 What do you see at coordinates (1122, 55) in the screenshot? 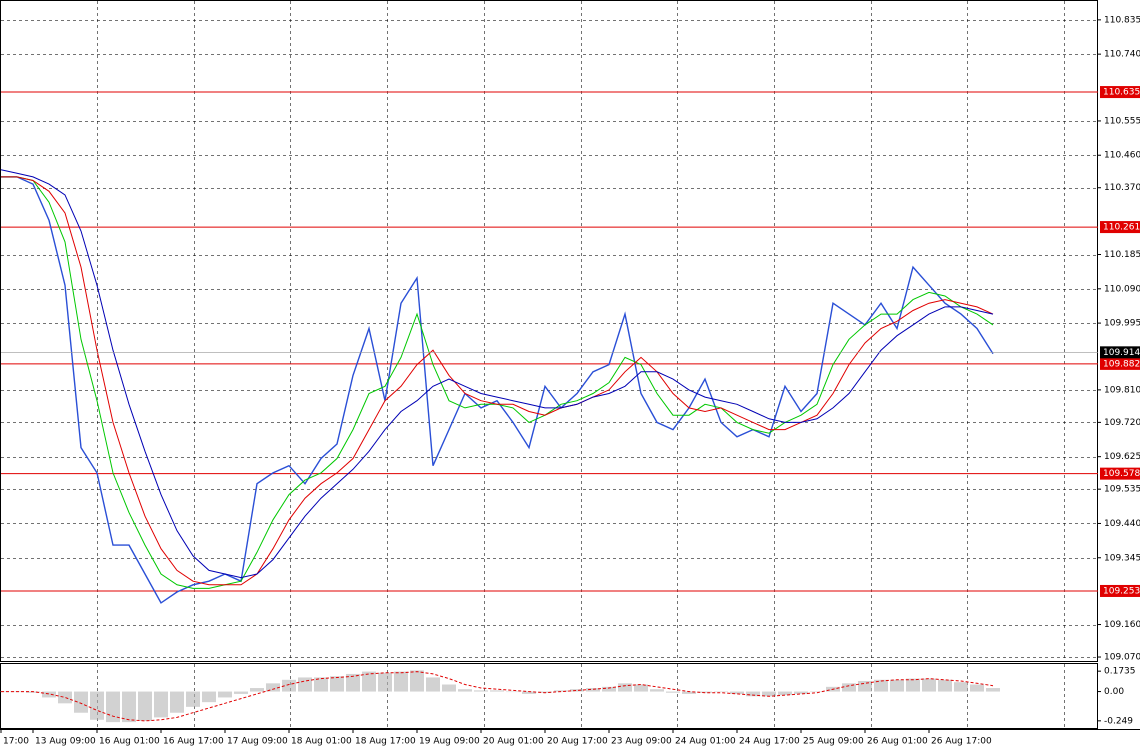
I see `y-tick-label: 110.740` at bounding box center [1122, 55].